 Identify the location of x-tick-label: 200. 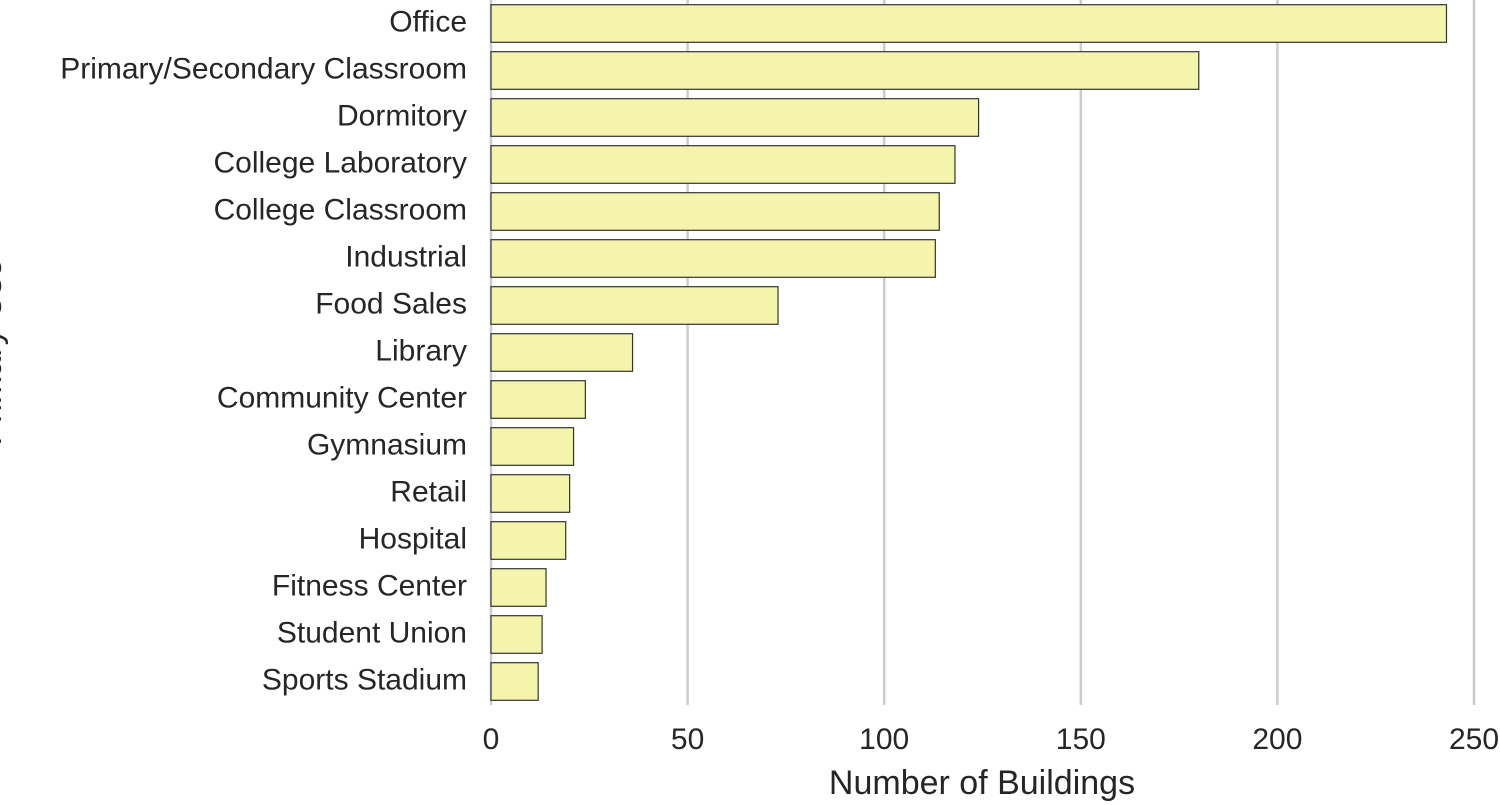
(1277, 739).